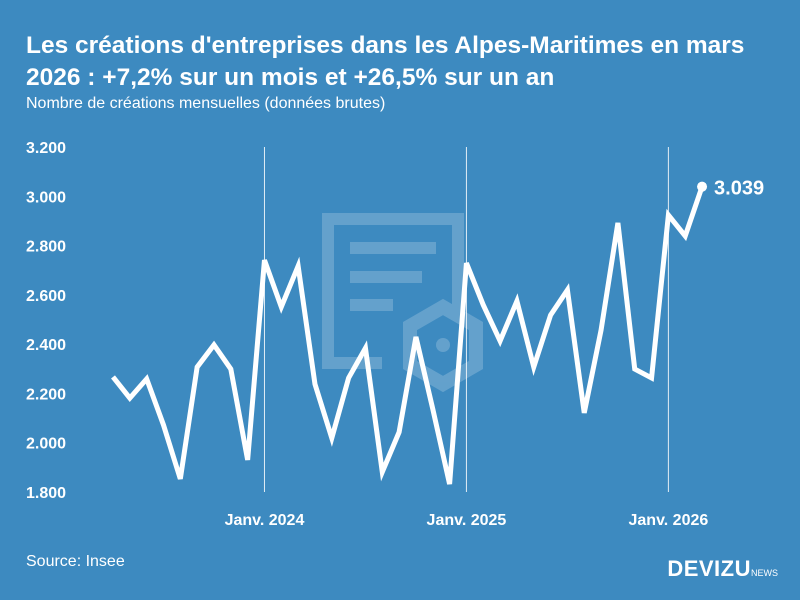 The image size is (800, 600). I want to click on brand-logo: DEVIZUNEWS, so click(722, 569).